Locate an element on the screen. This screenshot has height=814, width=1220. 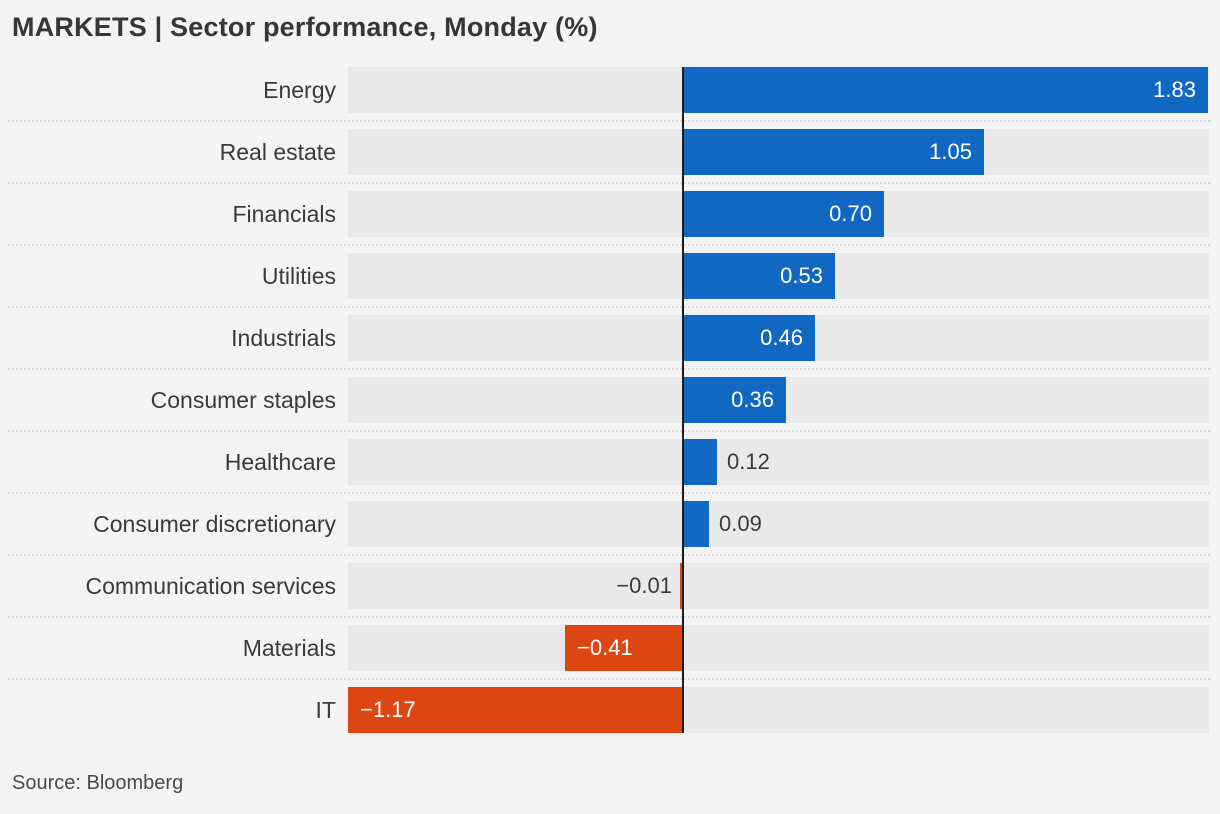
value-label: 0.46 is located at coordinates (781, 337).